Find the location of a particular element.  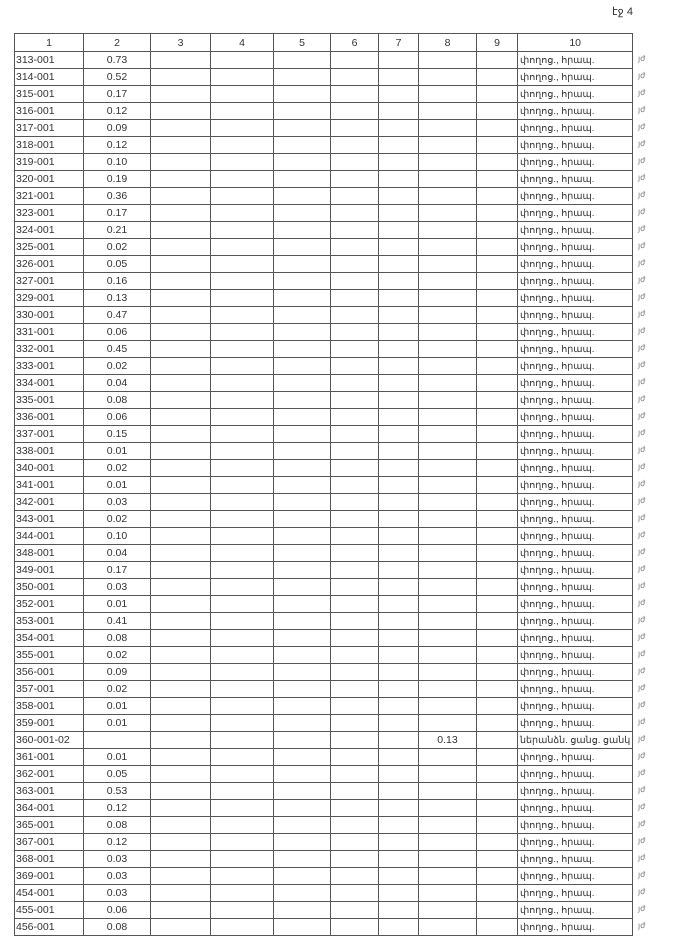

table-row: 456-001 0.08 փողոց., հրապ. is located at coordinates (324, 927).